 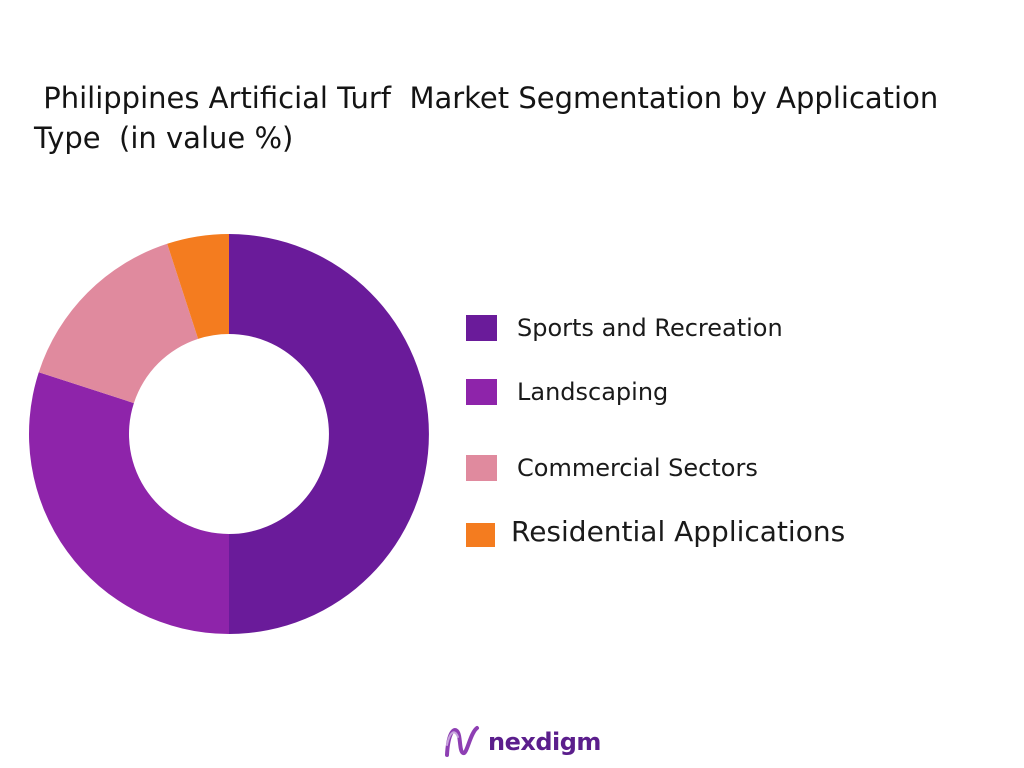 What do you see at coordinates (650, 328) in the screenshot?
I see `legend-label: Sports and Recreation` at bounding box center [650, 328].